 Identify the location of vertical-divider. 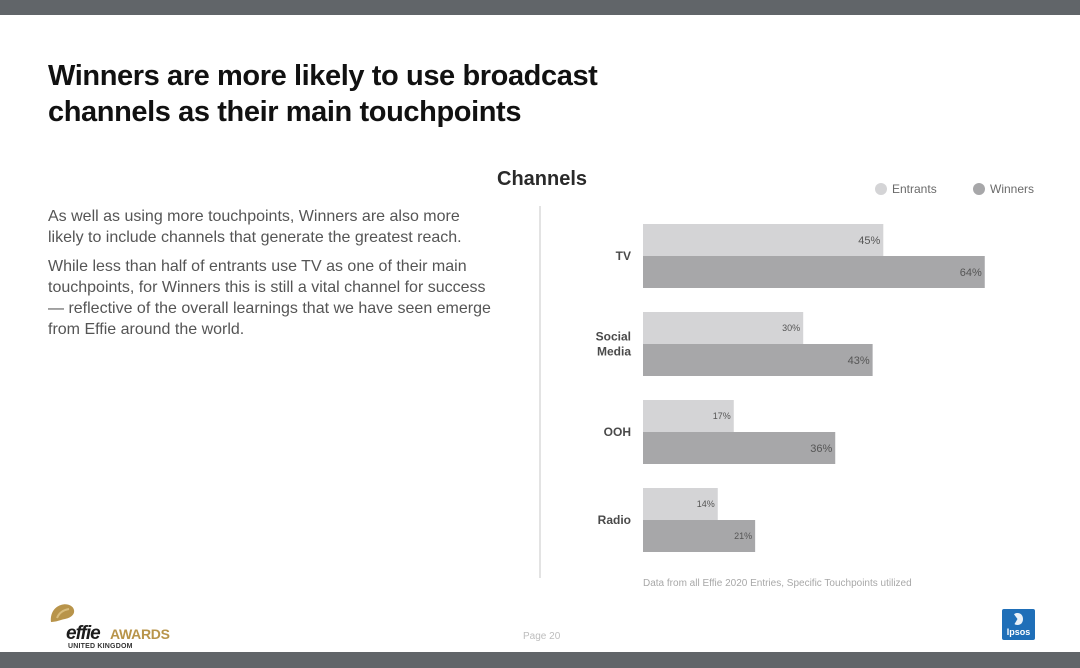
(540, 392).